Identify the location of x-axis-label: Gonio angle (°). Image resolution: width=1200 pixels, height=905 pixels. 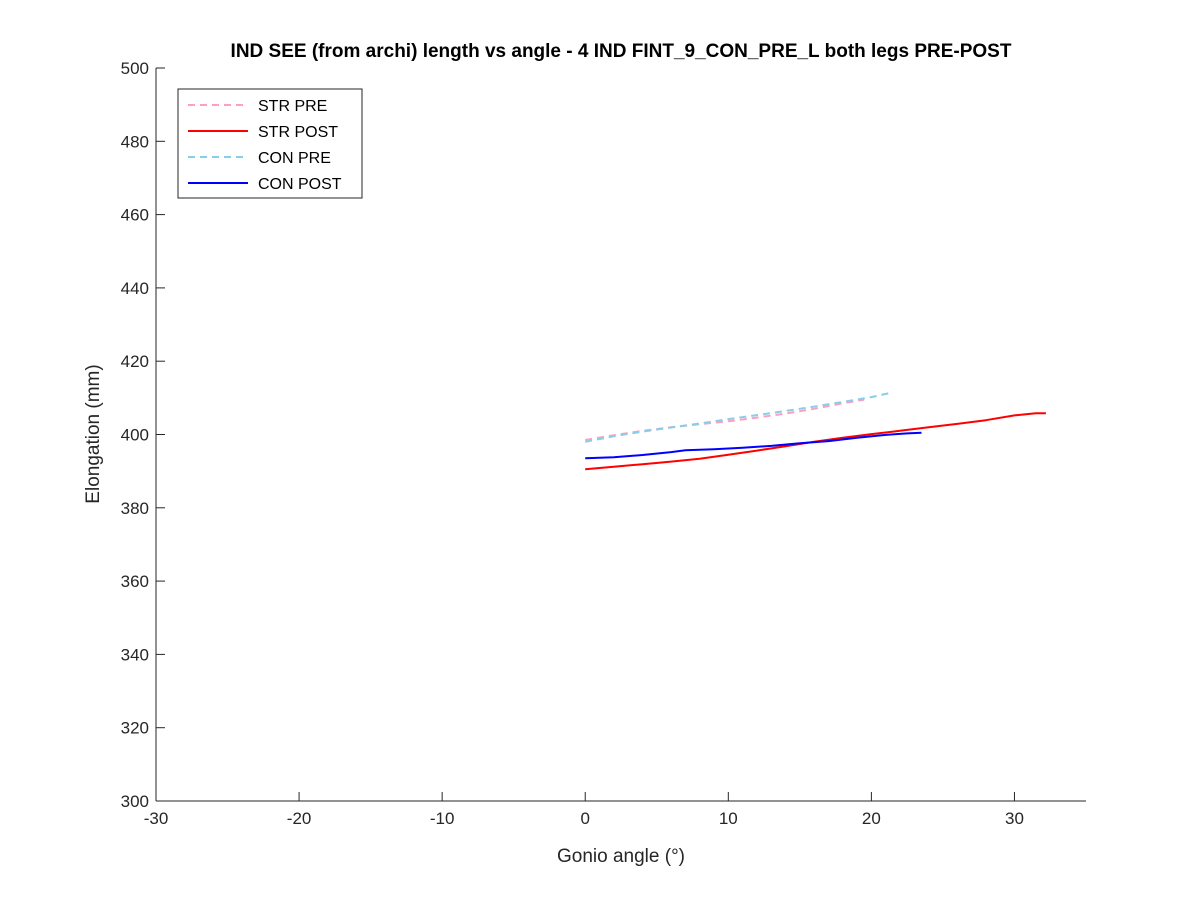
(621, 856).